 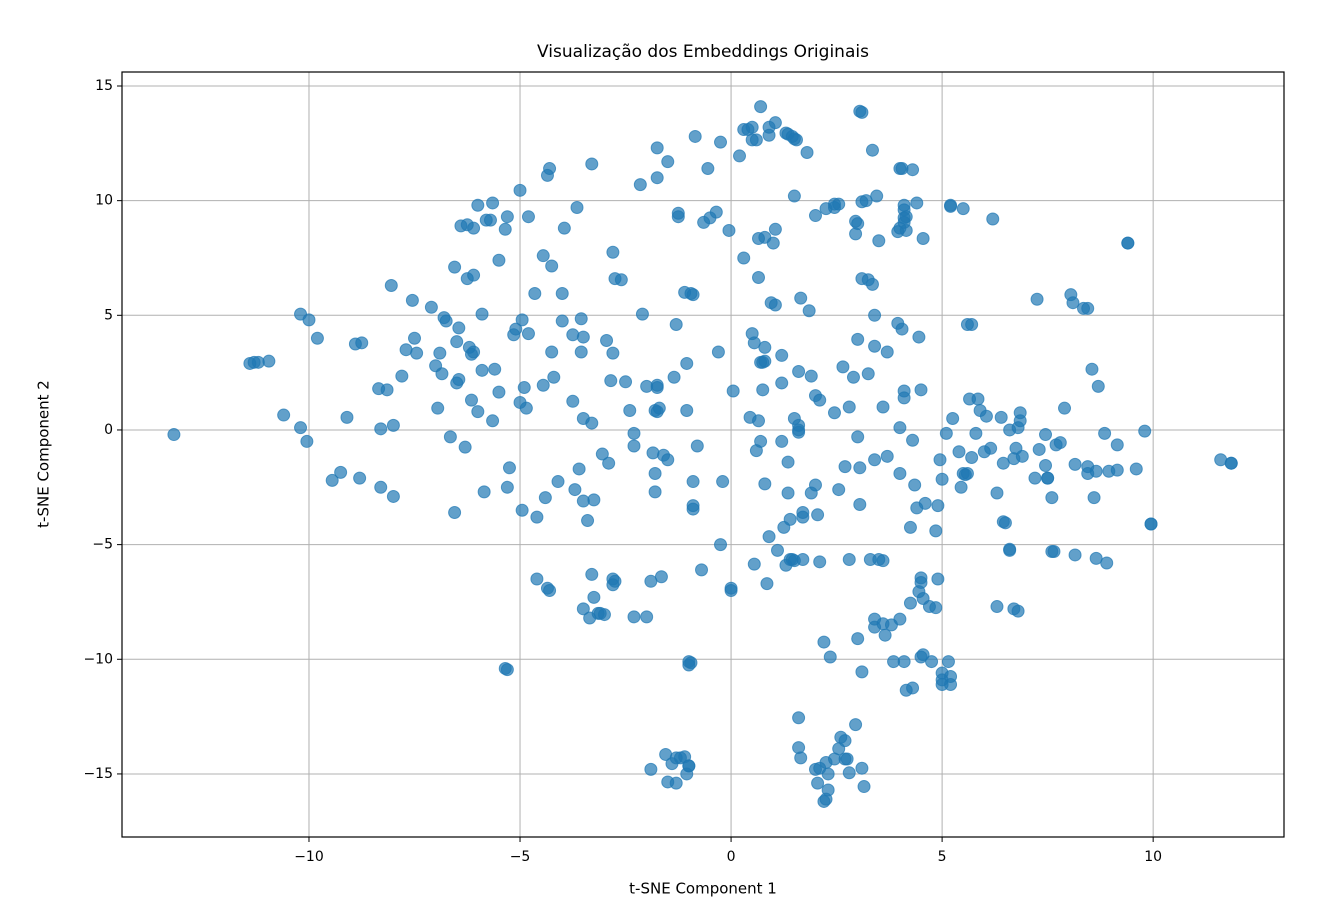 What do you see at coordinates (703, 889) in the screenshot?
I see `x-axis-label: t-SNE Component 1` at bounding box center [703, 889].